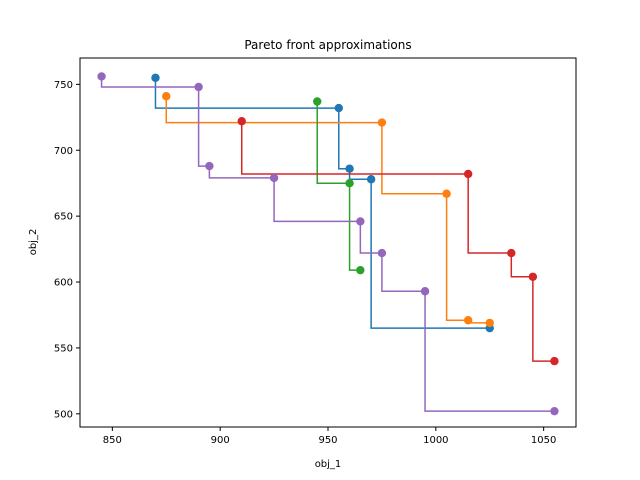 Image resolution: width=640 pixels, height=480 pixels. I want to click on y-tick-label: 650, so click(63, 217).